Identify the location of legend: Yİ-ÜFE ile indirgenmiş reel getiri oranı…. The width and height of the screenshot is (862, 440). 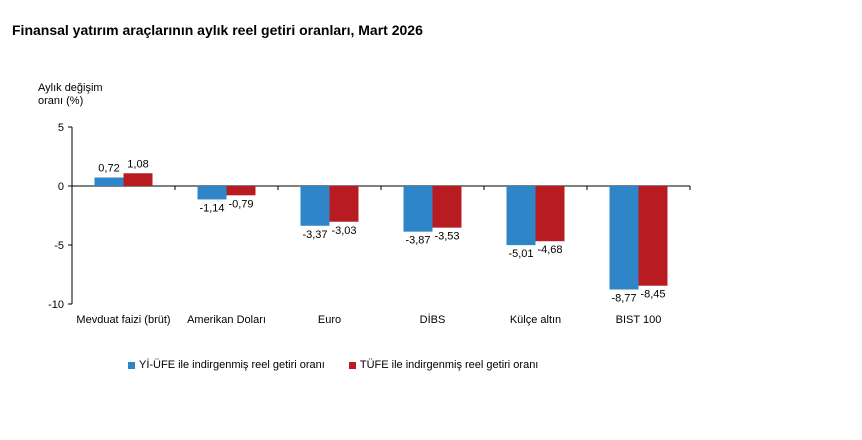
(333, 365).